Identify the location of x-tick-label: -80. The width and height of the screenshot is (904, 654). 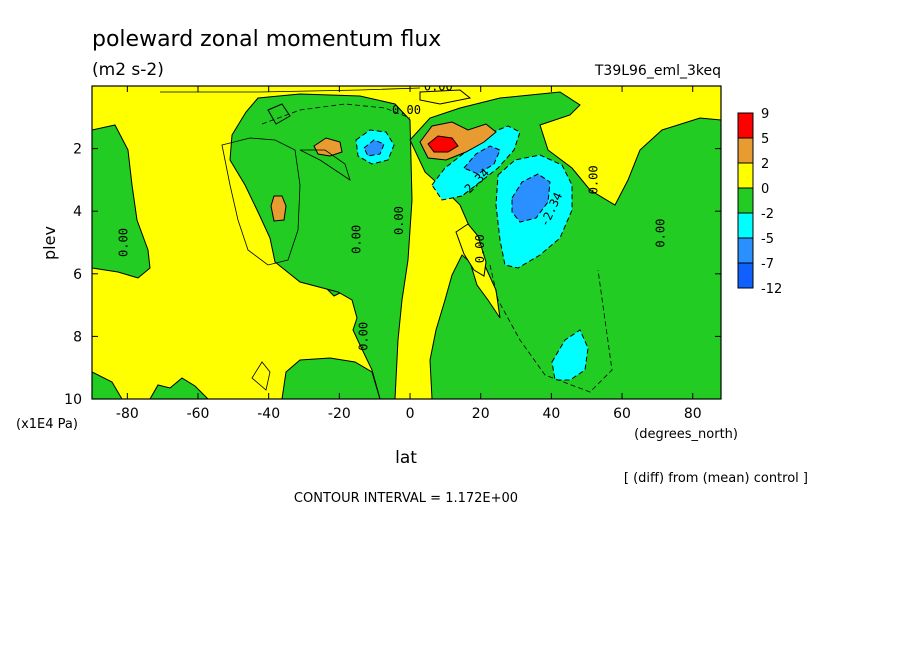
(127, 414).